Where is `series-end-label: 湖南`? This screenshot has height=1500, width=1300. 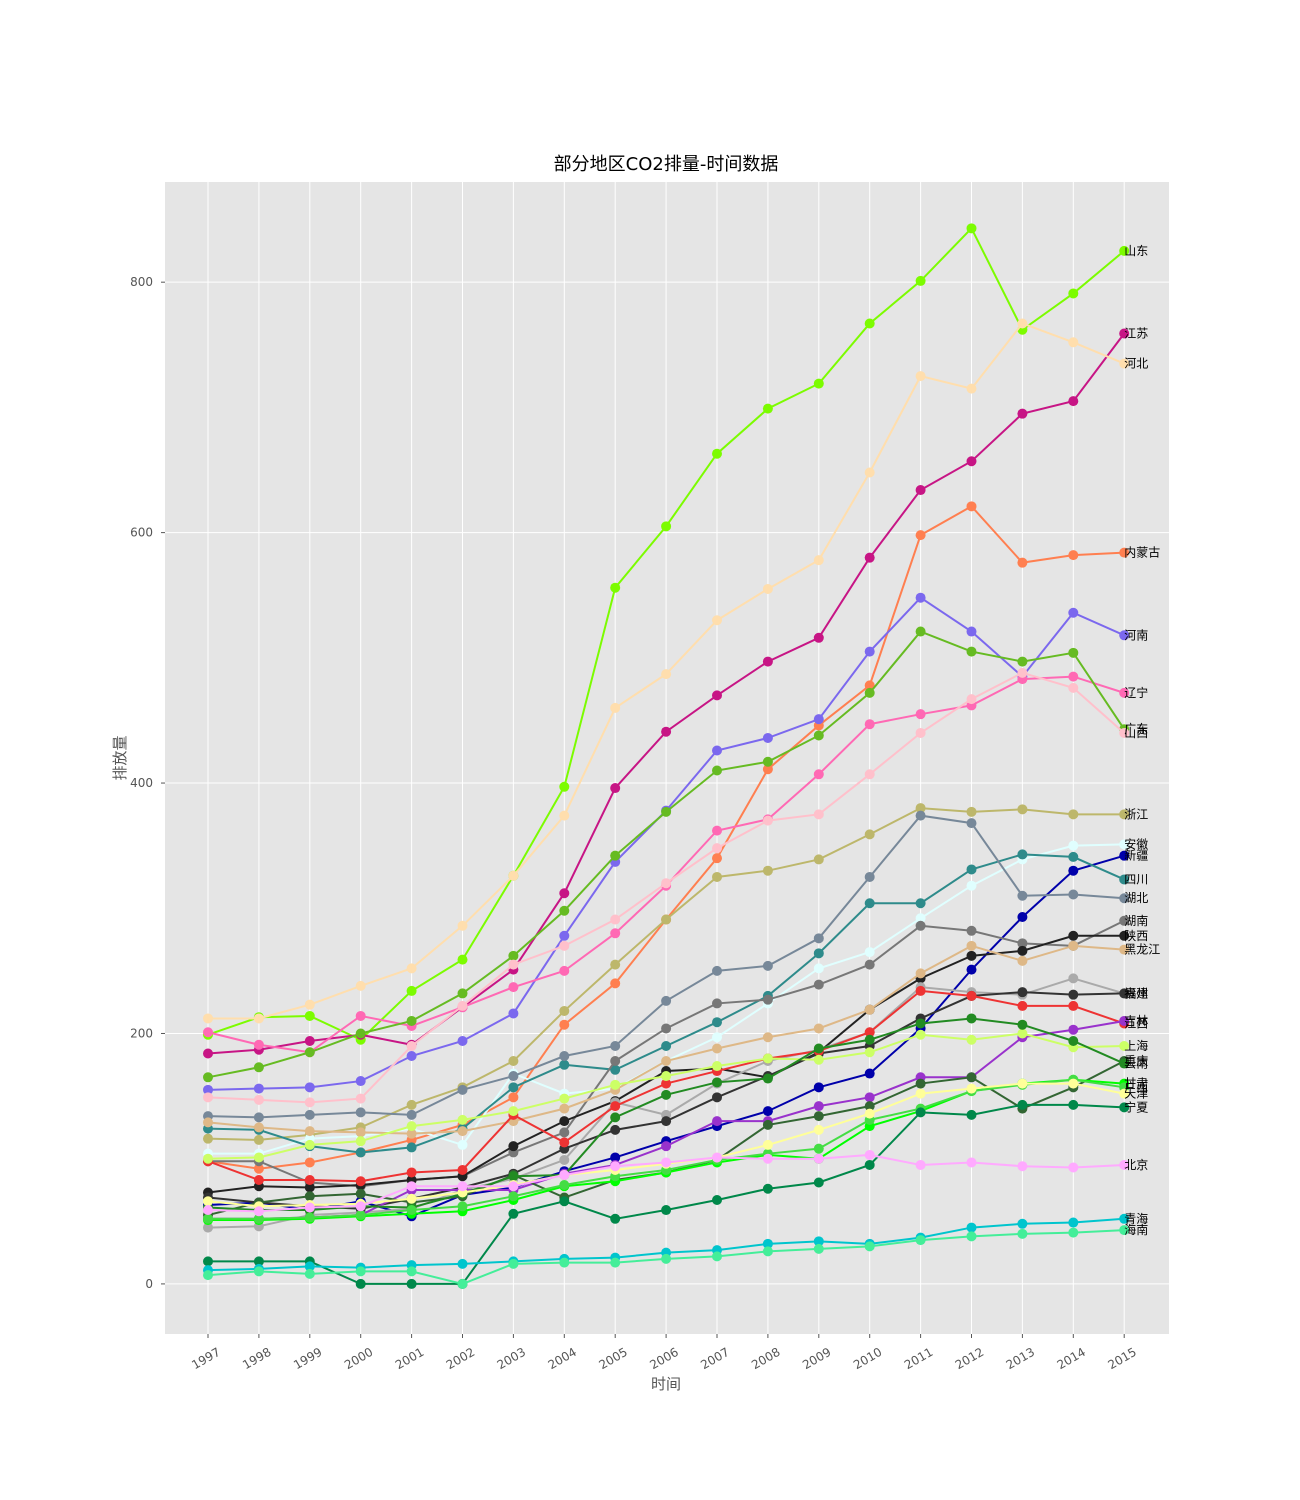 series-end-label: 湖南 is located at coordinates (1136, 920).